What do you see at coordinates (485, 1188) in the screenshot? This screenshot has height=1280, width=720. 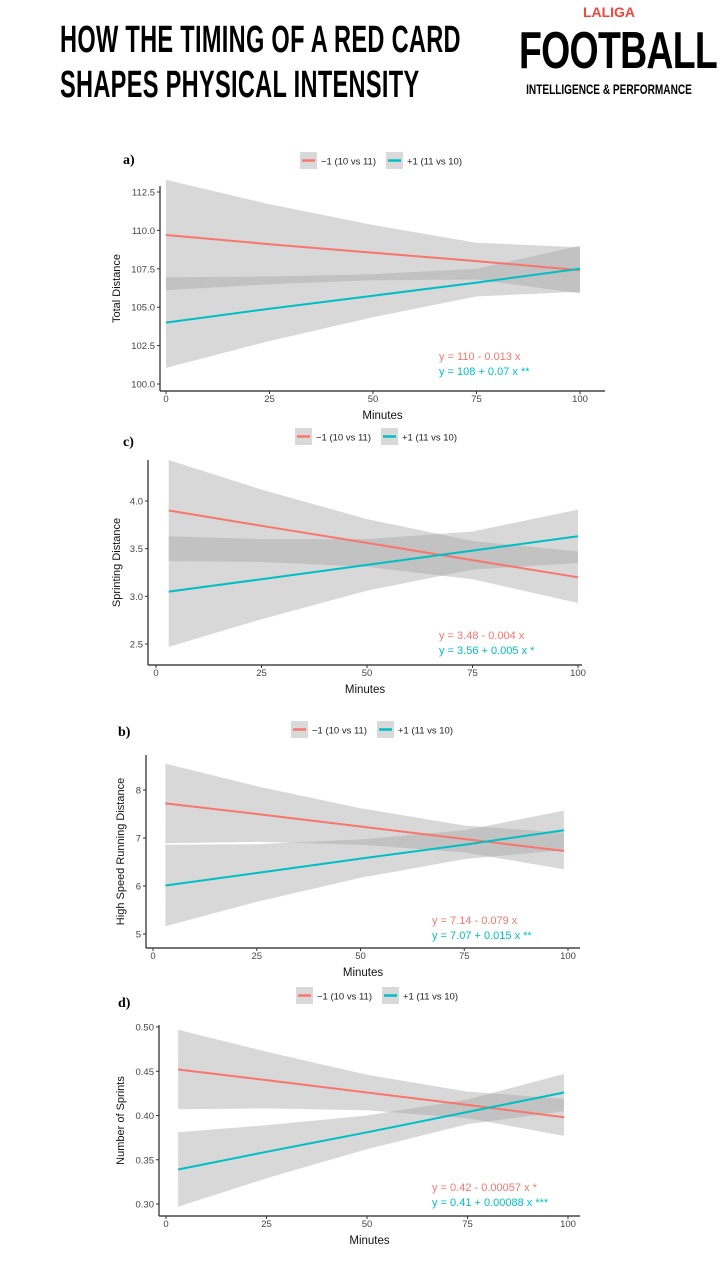 I see `regression-equation-minus1: y = 0.42 - 0.00057 x *` at bounding box center [485, 1188].